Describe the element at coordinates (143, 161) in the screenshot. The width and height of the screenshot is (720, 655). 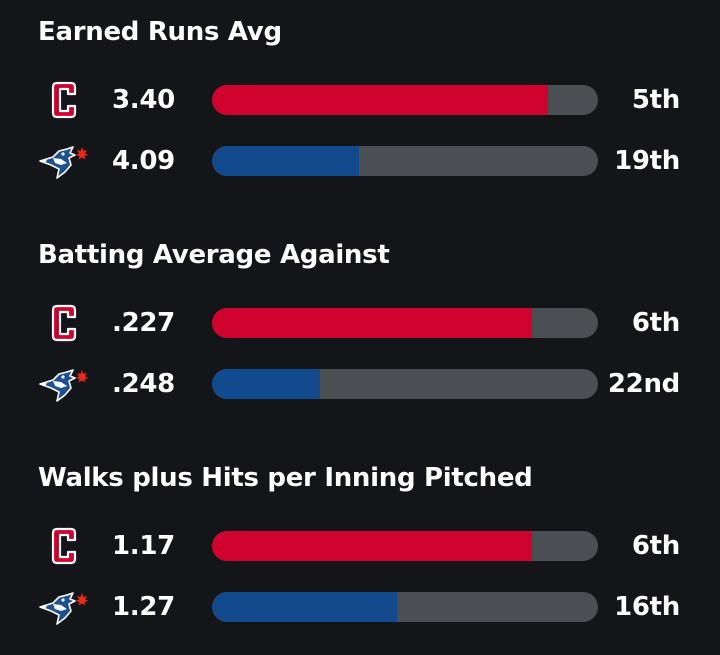
I see `stat-value: 4.09` at that location.